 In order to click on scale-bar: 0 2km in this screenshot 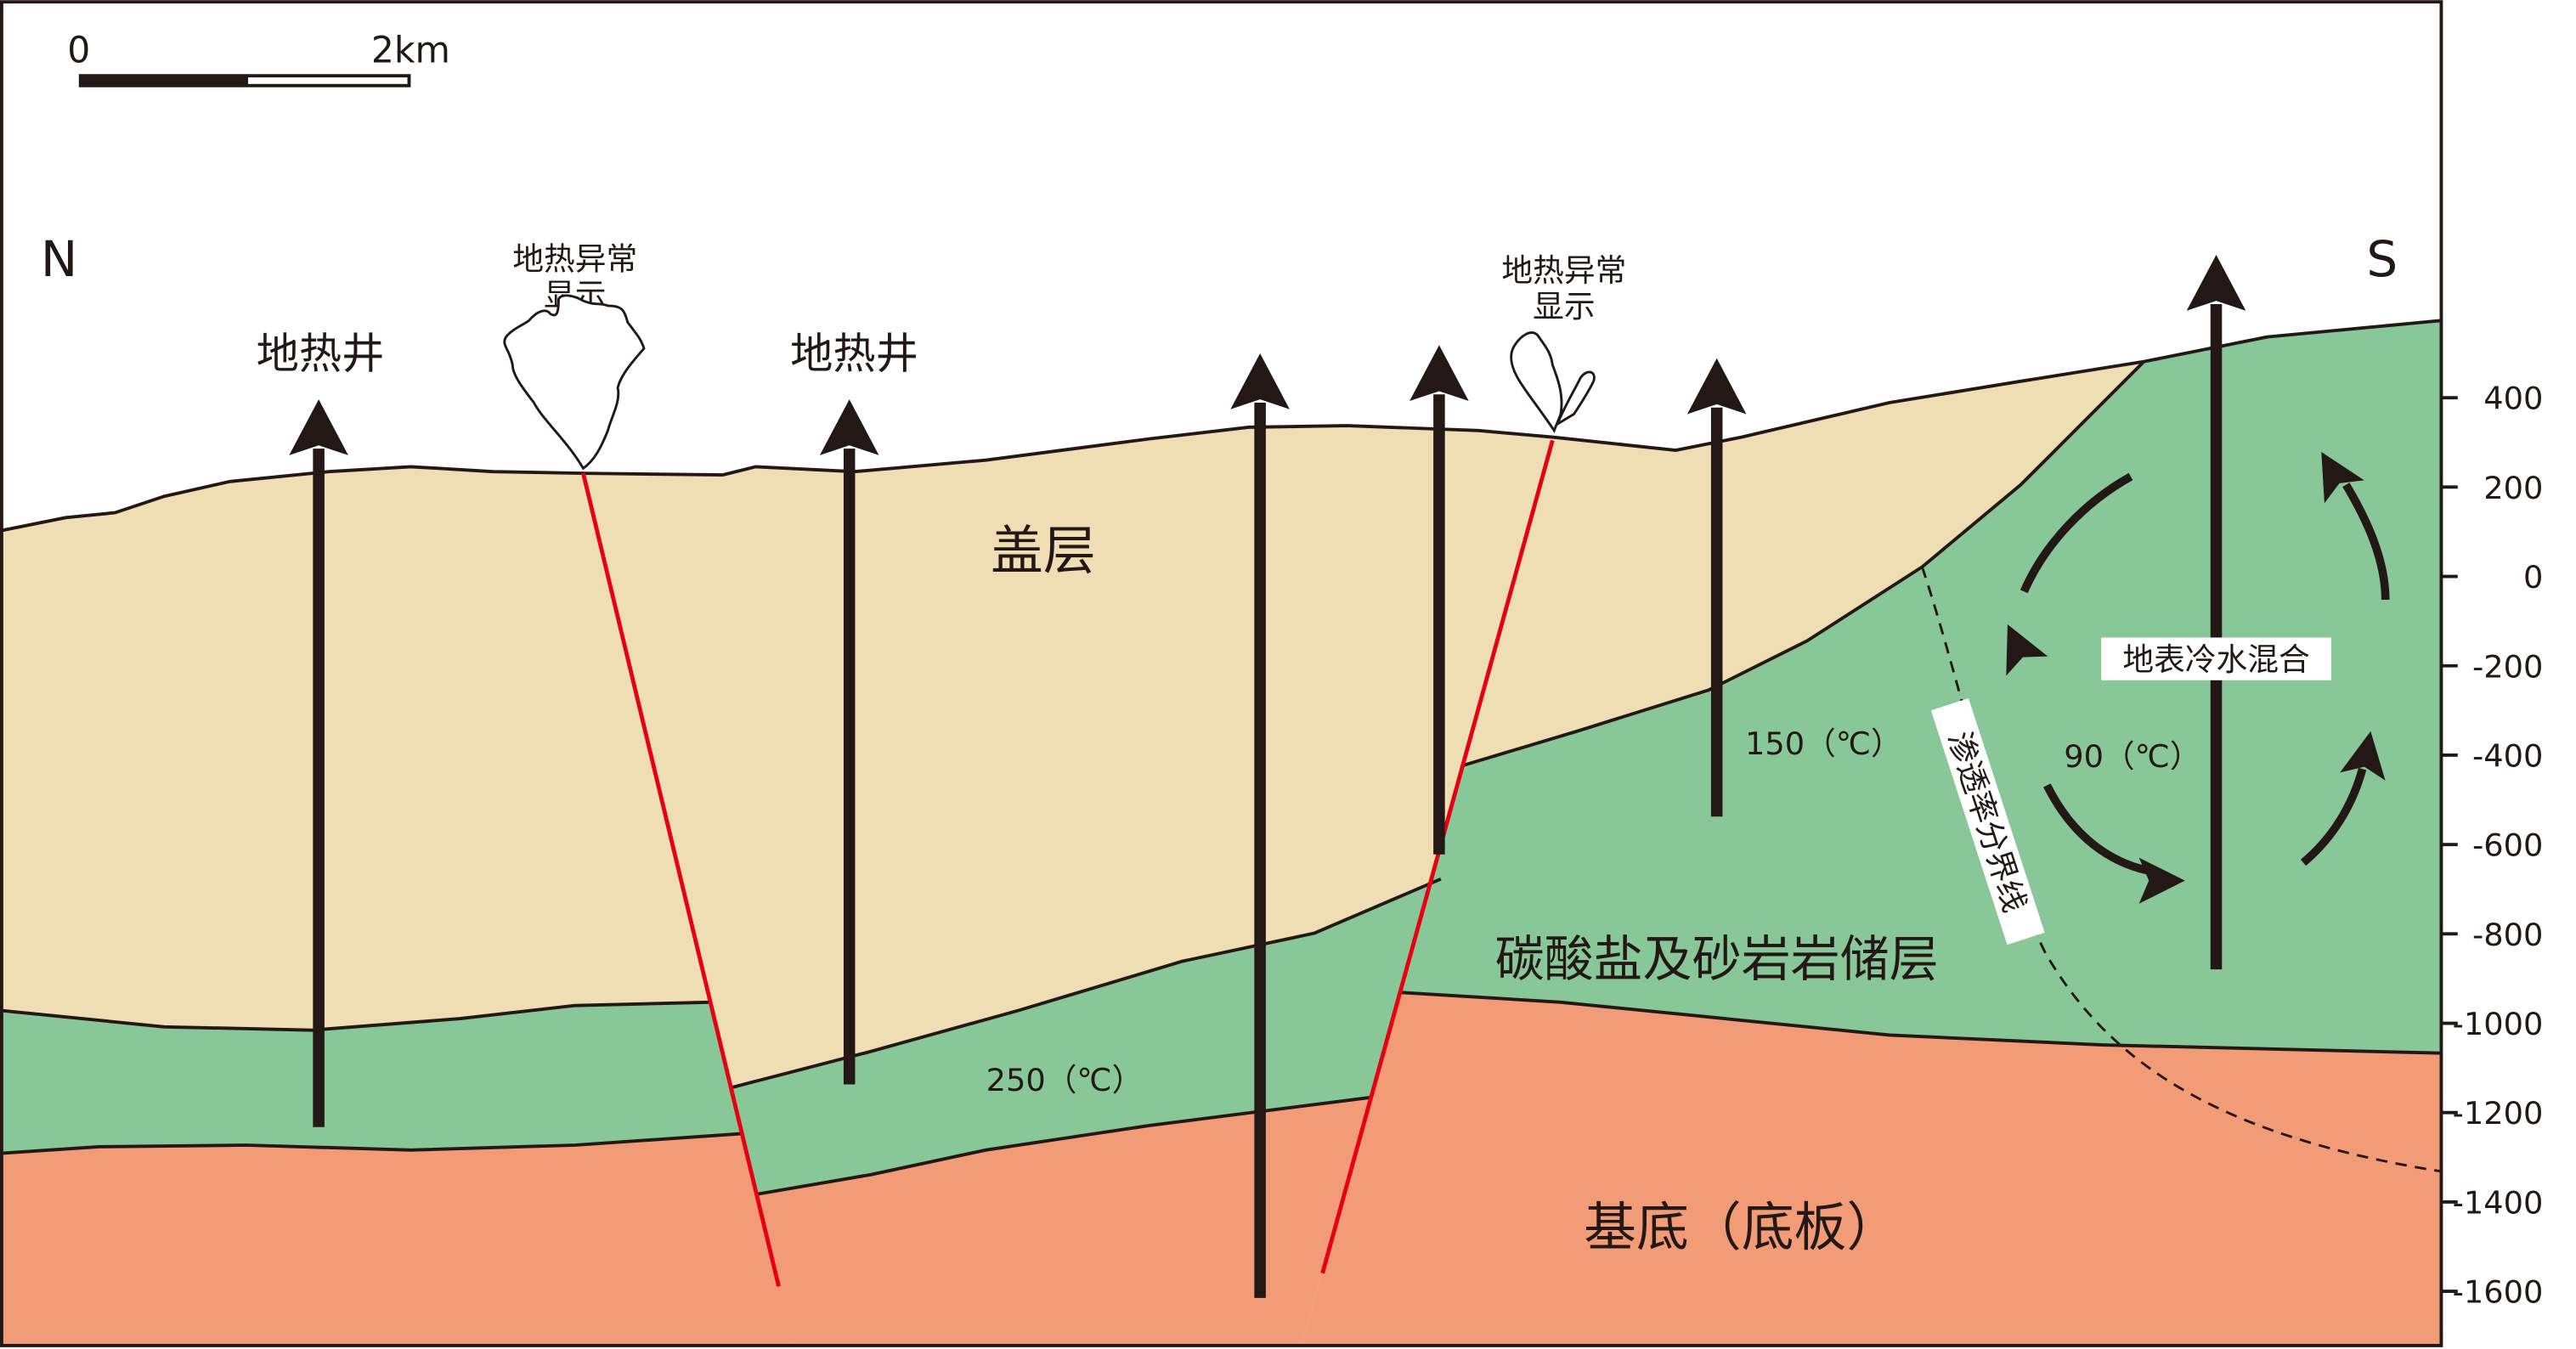, I will do `click(258, 59)`.